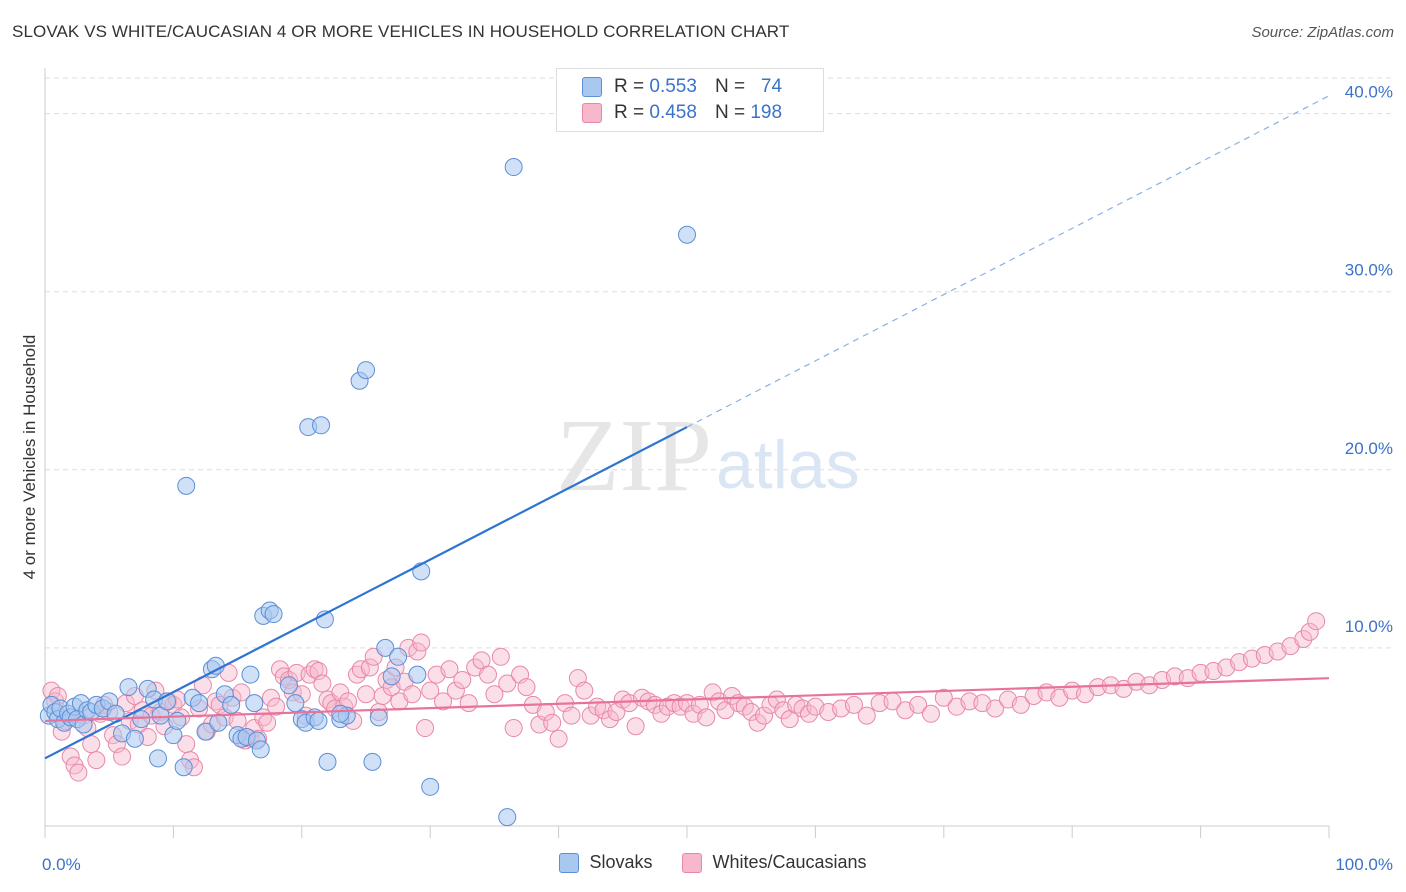  Describe the element at coordinates (730, 112) in the screenshot. I see `legend-n-label: N =` at that location.